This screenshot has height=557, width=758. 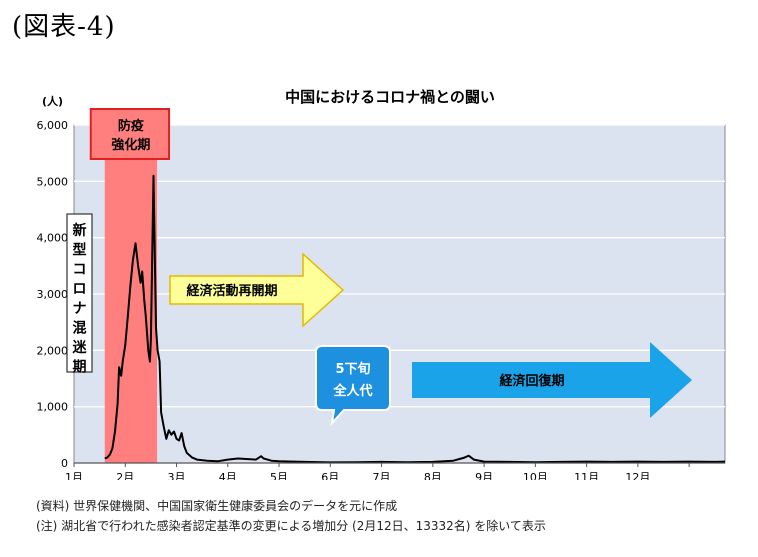 What do you see at coordinates (433, 475) in the screenshot?
I see `x-tick-label: 8月` at bounding box center [433, 475].